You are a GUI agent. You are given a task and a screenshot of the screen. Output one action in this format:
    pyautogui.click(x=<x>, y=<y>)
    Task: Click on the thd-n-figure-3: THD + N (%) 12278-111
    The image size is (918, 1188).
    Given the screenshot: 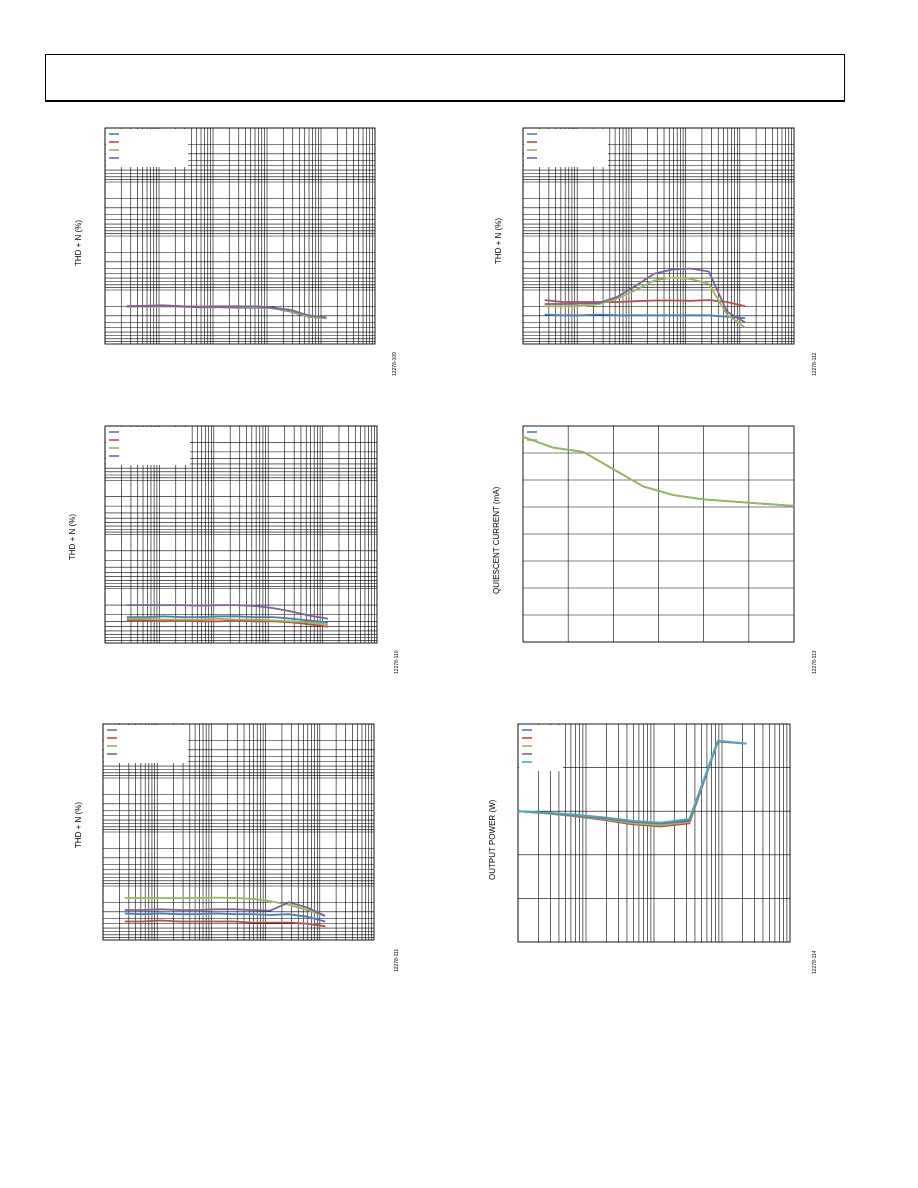 What is the action you would take?
    pyautogui.click(x=230, y=847)
    